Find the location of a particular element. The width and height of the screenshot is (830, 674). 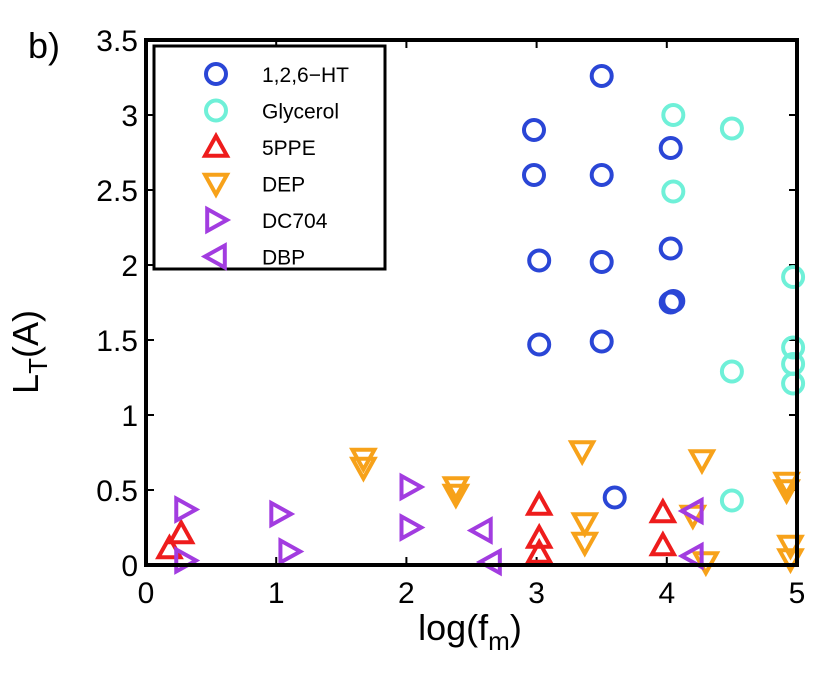

legend-label-5ppe: 5PPE is located at coordinates (289, 148).